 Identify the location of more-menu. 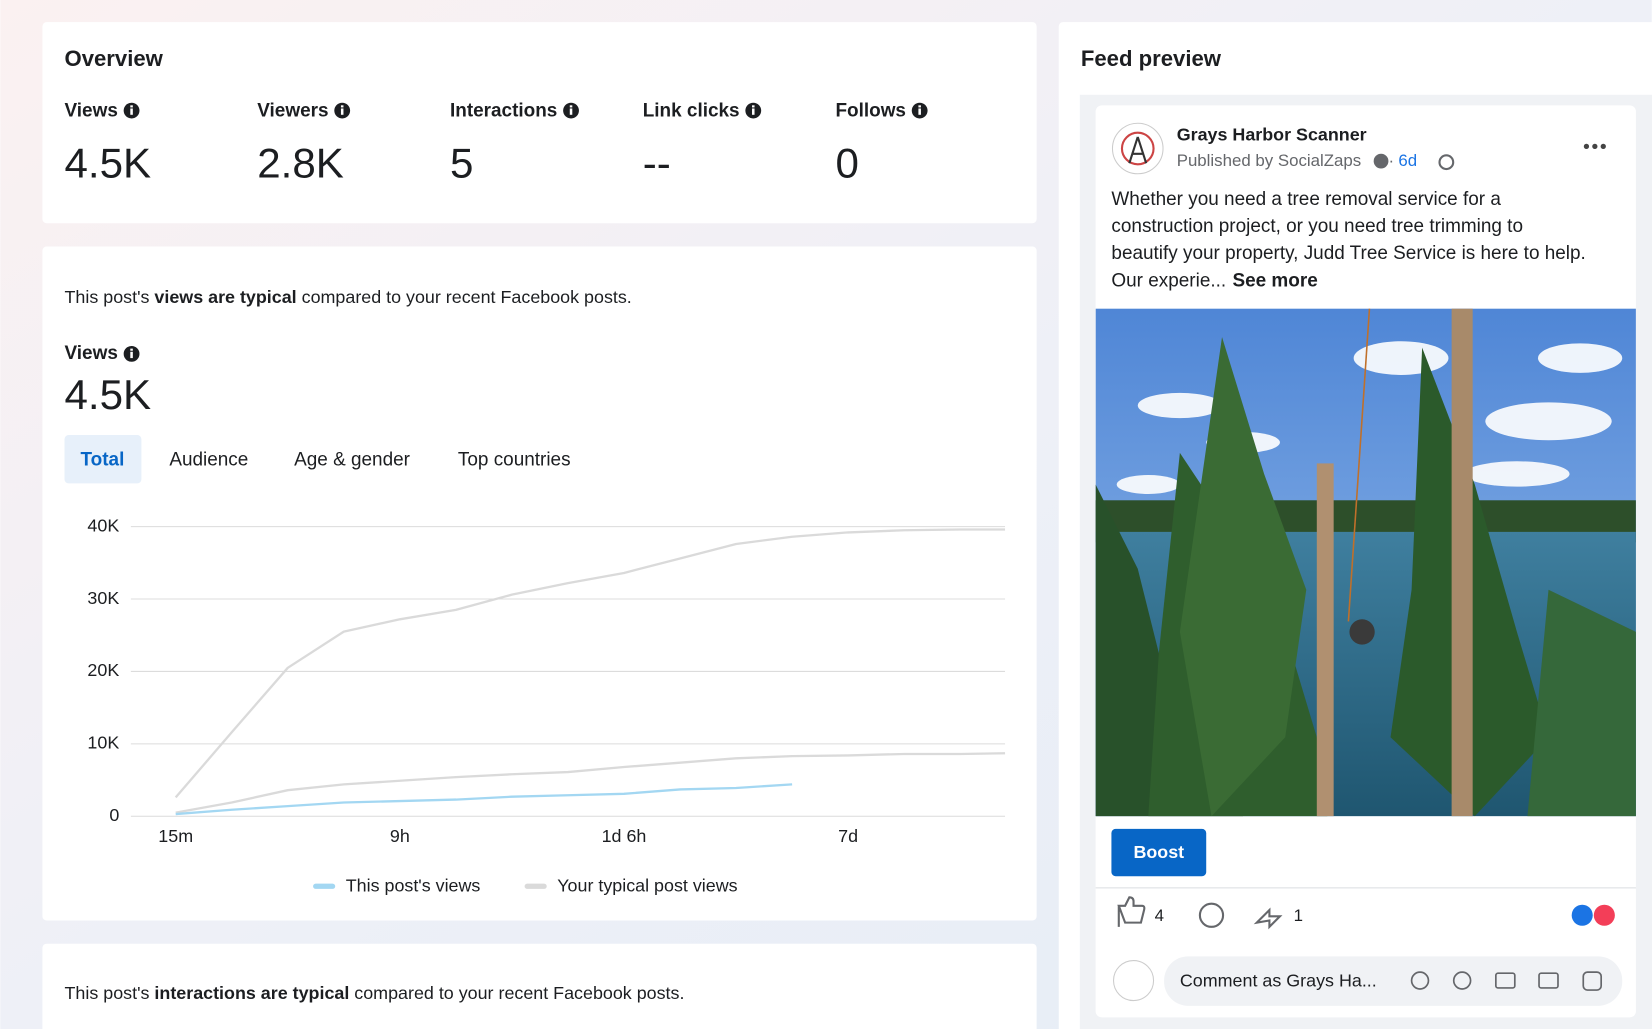
(1594, 146).